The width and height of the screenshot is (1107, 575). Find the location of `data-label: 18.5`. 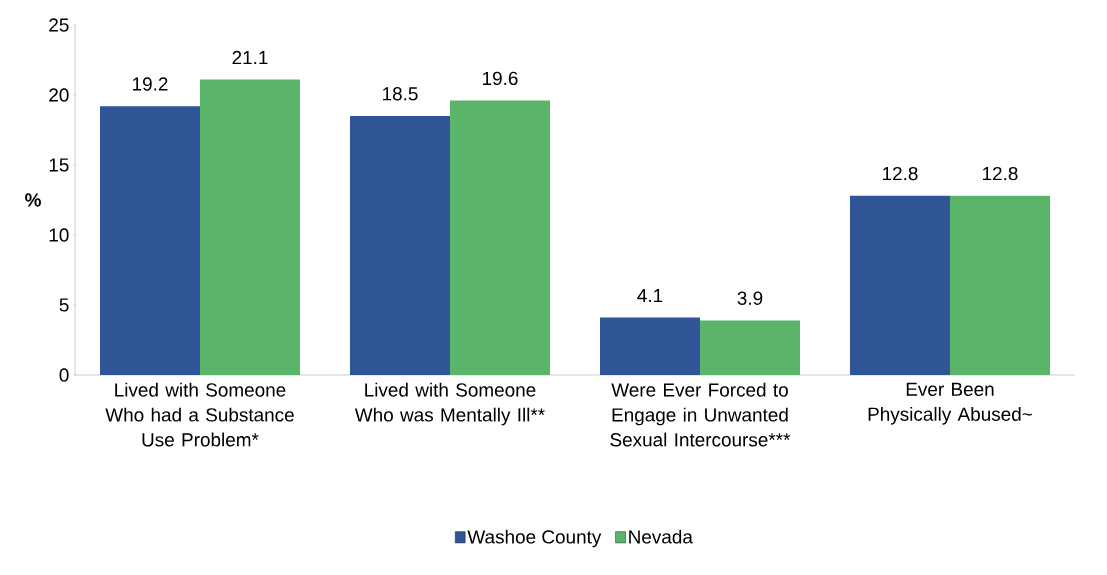

data-label: 18.5 is located at coordinates (400, 94).